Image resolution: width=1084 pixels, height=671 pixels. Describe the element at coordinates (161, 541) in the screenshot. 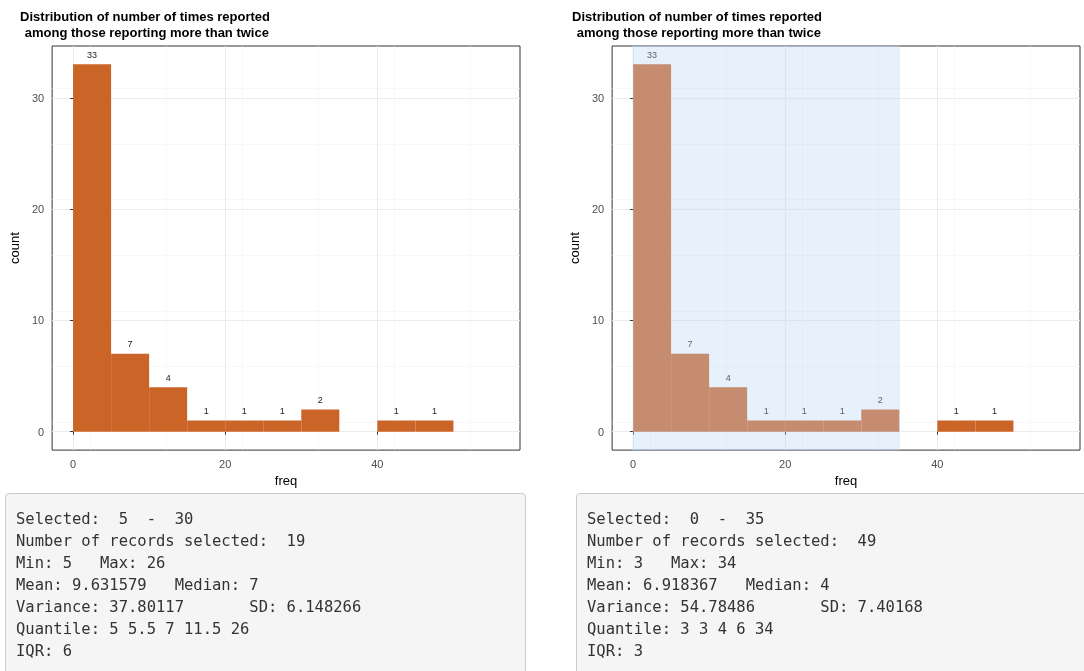

I see `text: Number of records selected: 19` at that location.